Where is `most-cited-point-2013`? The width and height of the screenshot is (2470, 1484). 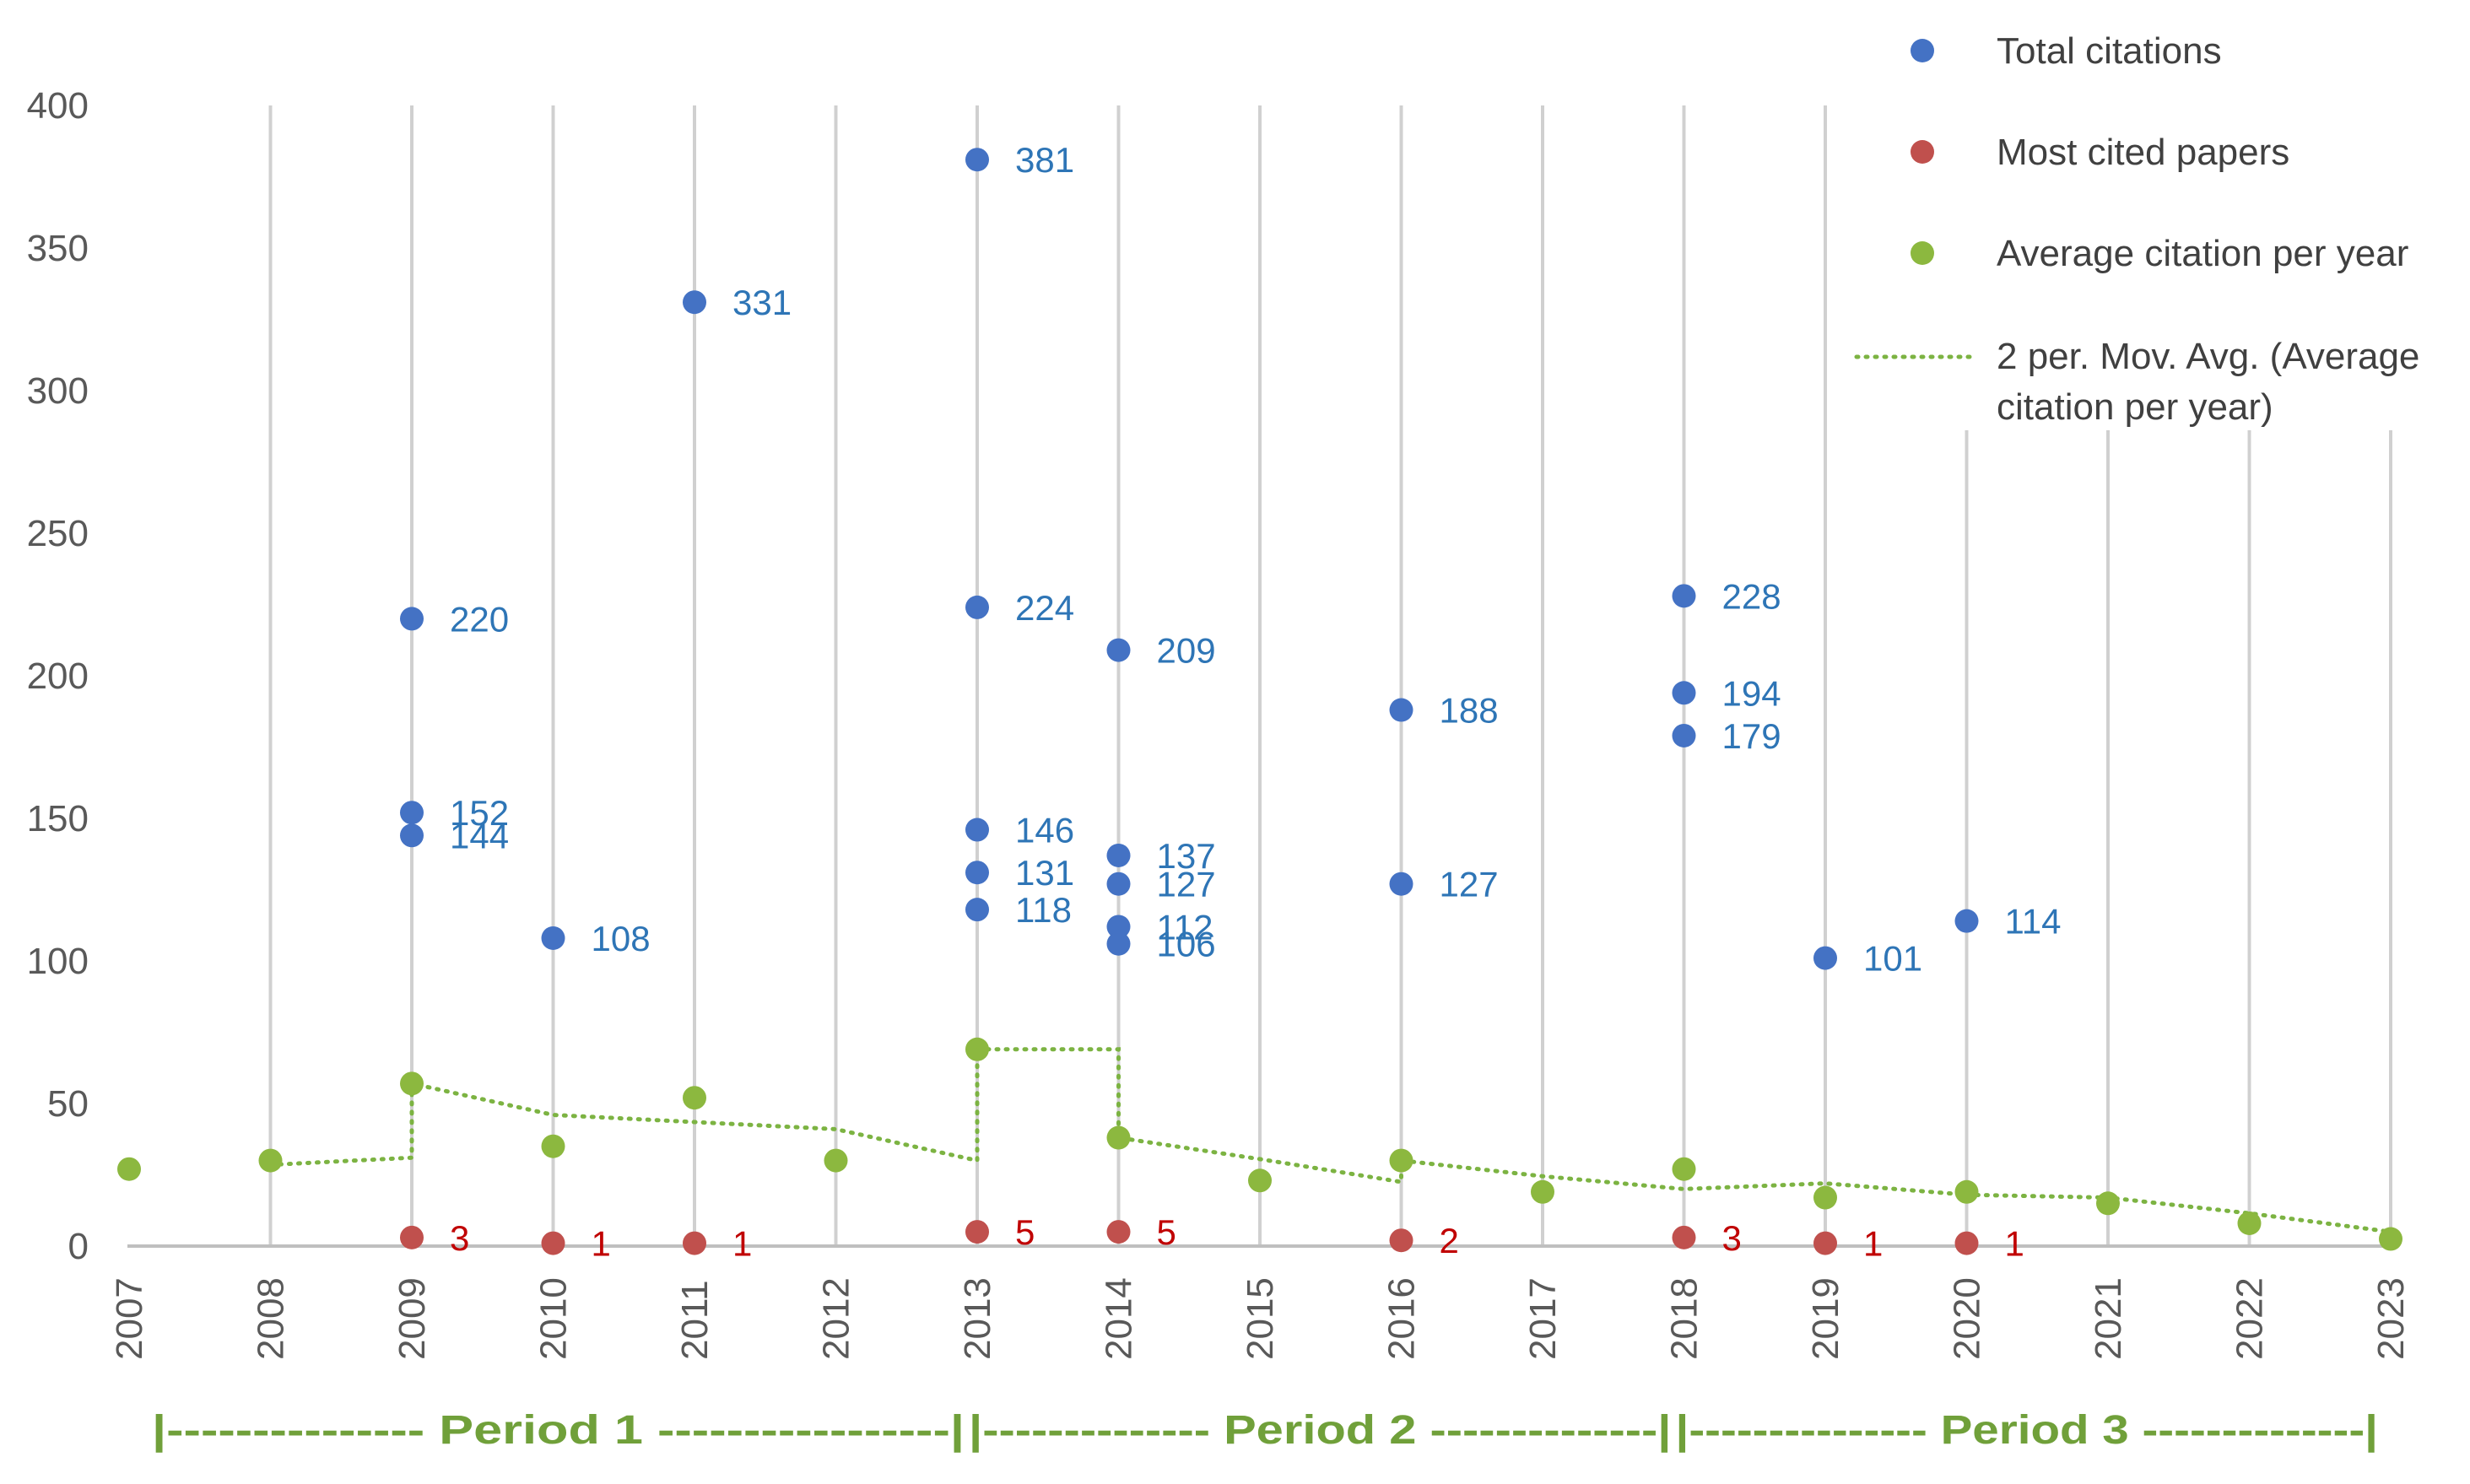 most-cited-point-2013 is located at coordinates (977, 1232).